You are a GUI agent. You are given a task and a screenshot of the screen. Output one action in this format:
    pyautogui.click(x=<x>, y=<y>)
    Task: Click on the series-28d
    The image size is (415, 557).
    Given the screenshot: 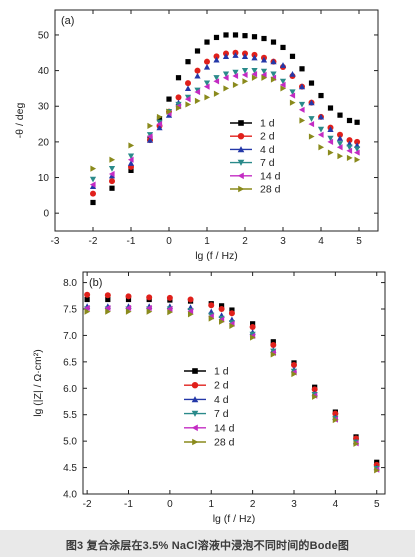 What is the action you would take?
    pyautogui.click(x=225, y=123)
    